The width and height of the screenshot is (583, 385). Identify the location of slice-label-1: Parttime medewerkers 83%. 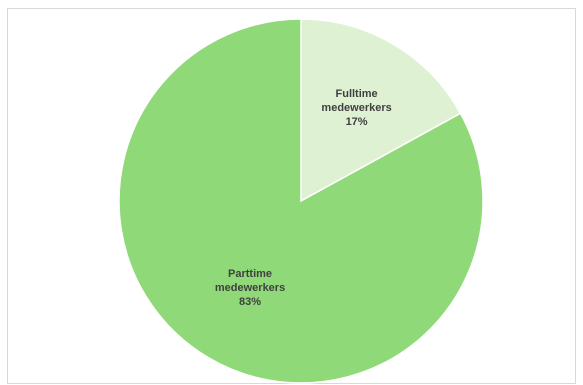
(250, 288).